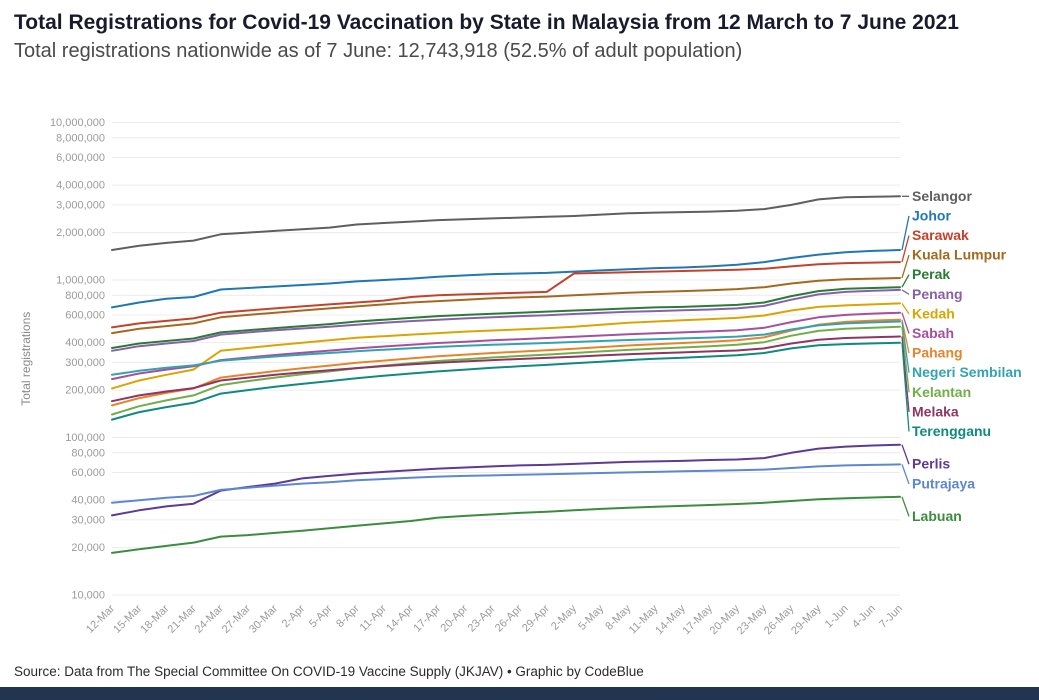 Image resolution: width=1039 pixels, height=700 pixels. Describe the element at coordinates (506, 223) in the screenshot. I see `series-line-selangor` at that location.